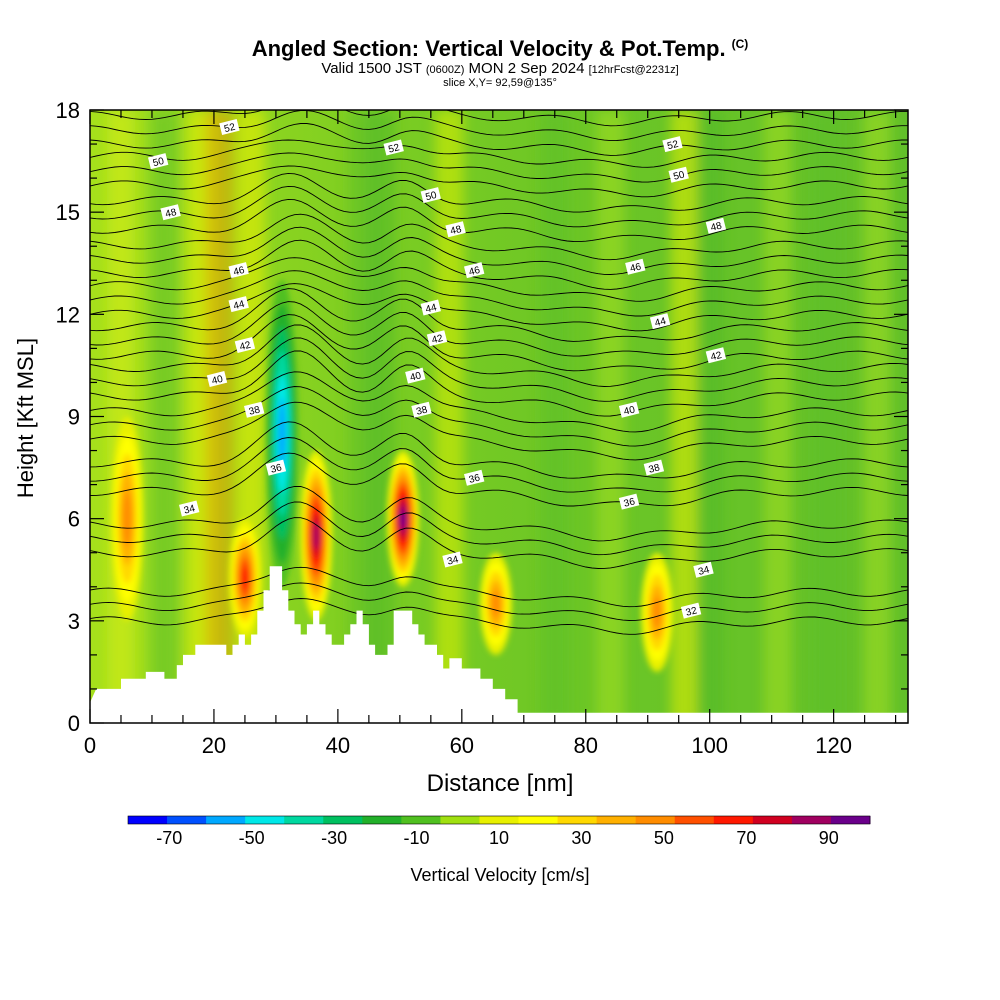  I want to click on y-tick-labels: 0 3 6 9 12 15 18, so click(68, 417).